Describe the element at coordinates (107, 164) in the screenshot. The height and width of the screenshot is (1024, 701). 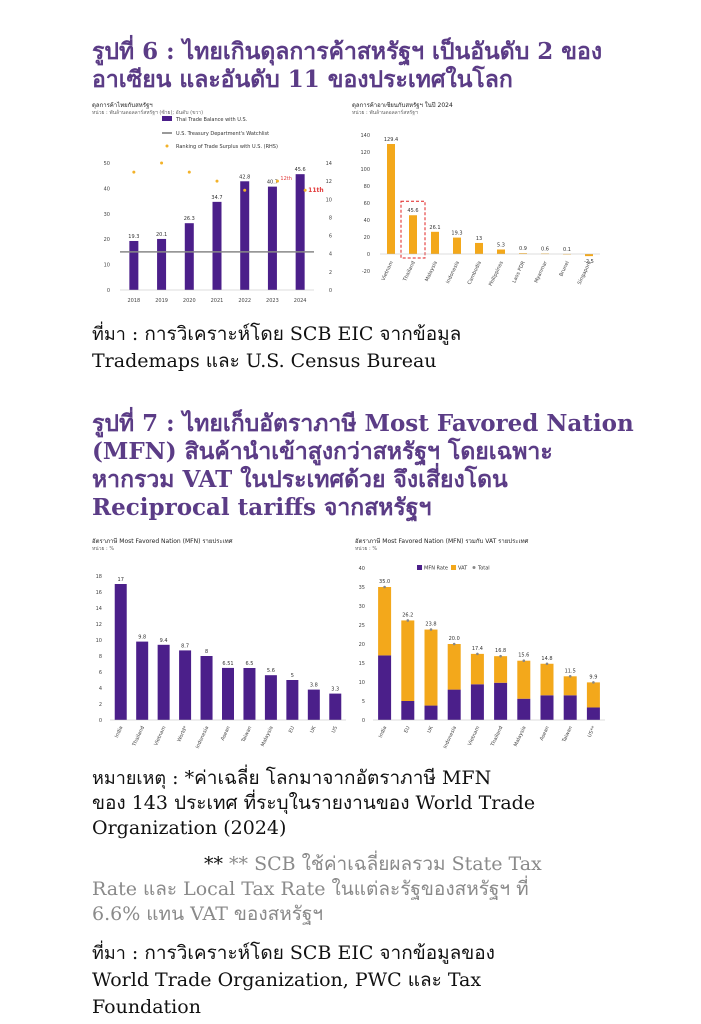
I see `y-tick-label: 50` at that location.